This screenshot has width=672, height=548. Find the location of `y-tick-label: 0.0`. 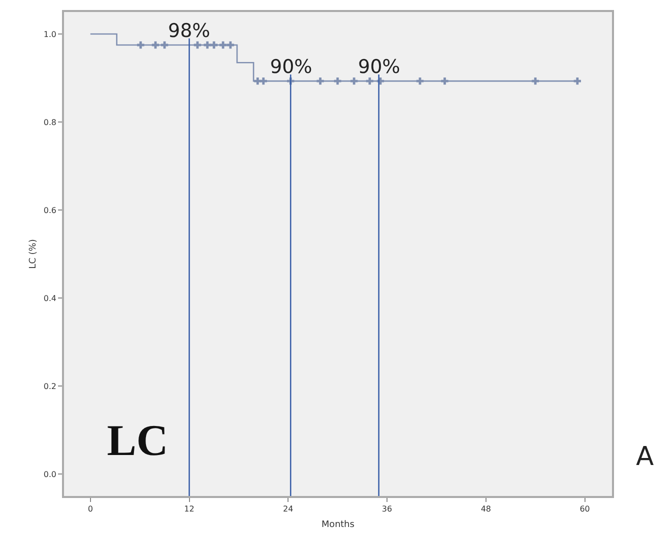

y-tick-label: 0.0 is located at coordinates (50, 474).